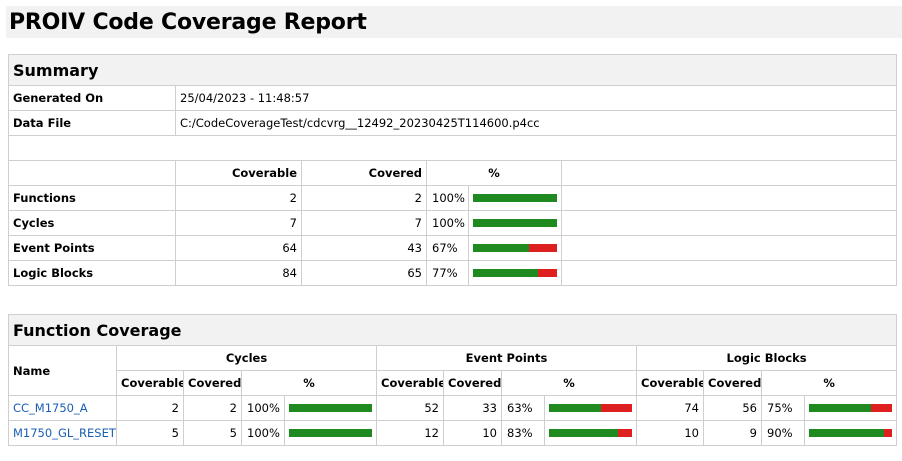 The height and width of the screenshot is (461, 902). Describe the element at coordinates (670, 433) in the screenshot. I see `logic-blocks-coverable: 10` at that location.